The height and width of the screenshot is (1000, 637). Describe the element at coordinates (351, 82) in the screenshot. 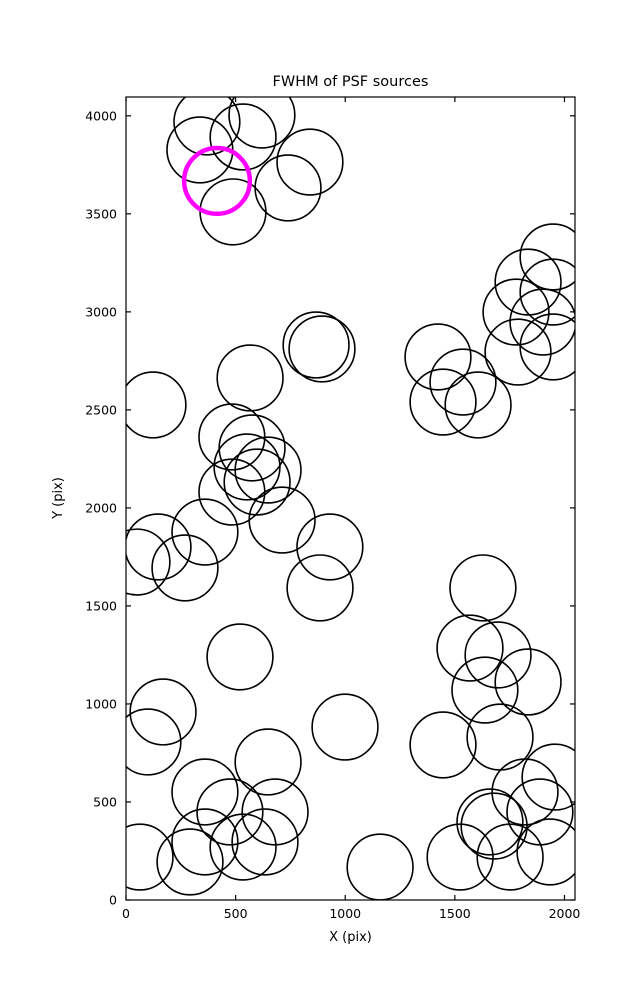

I see `plot-title: FWHM of PSF sources` at that location.